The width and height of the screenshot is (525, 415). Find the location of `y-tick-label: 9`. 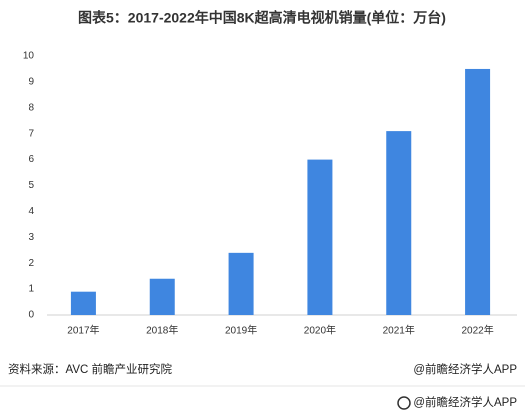

y-tick-label: 9 is located at coordinates (31, 82).